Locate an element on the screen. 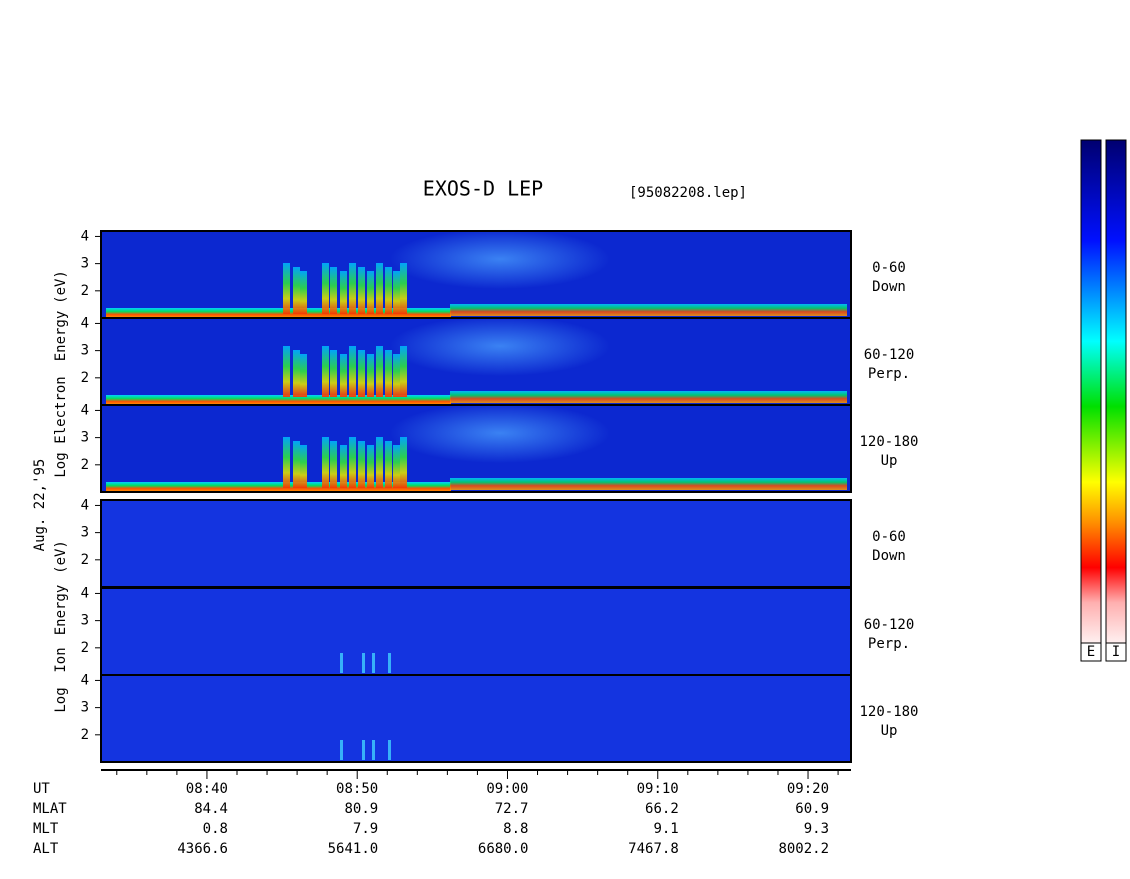  title: EXOS-D LEP is located at coordinates (483, 189).